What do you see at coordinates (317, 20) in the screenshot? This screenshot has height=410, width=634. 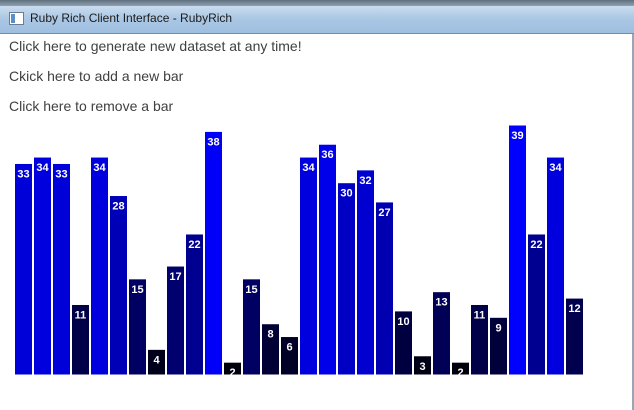 I see `window-titlebar: Ruby Rich Client Interface - RubyRich` at bounding box center [317, 20].